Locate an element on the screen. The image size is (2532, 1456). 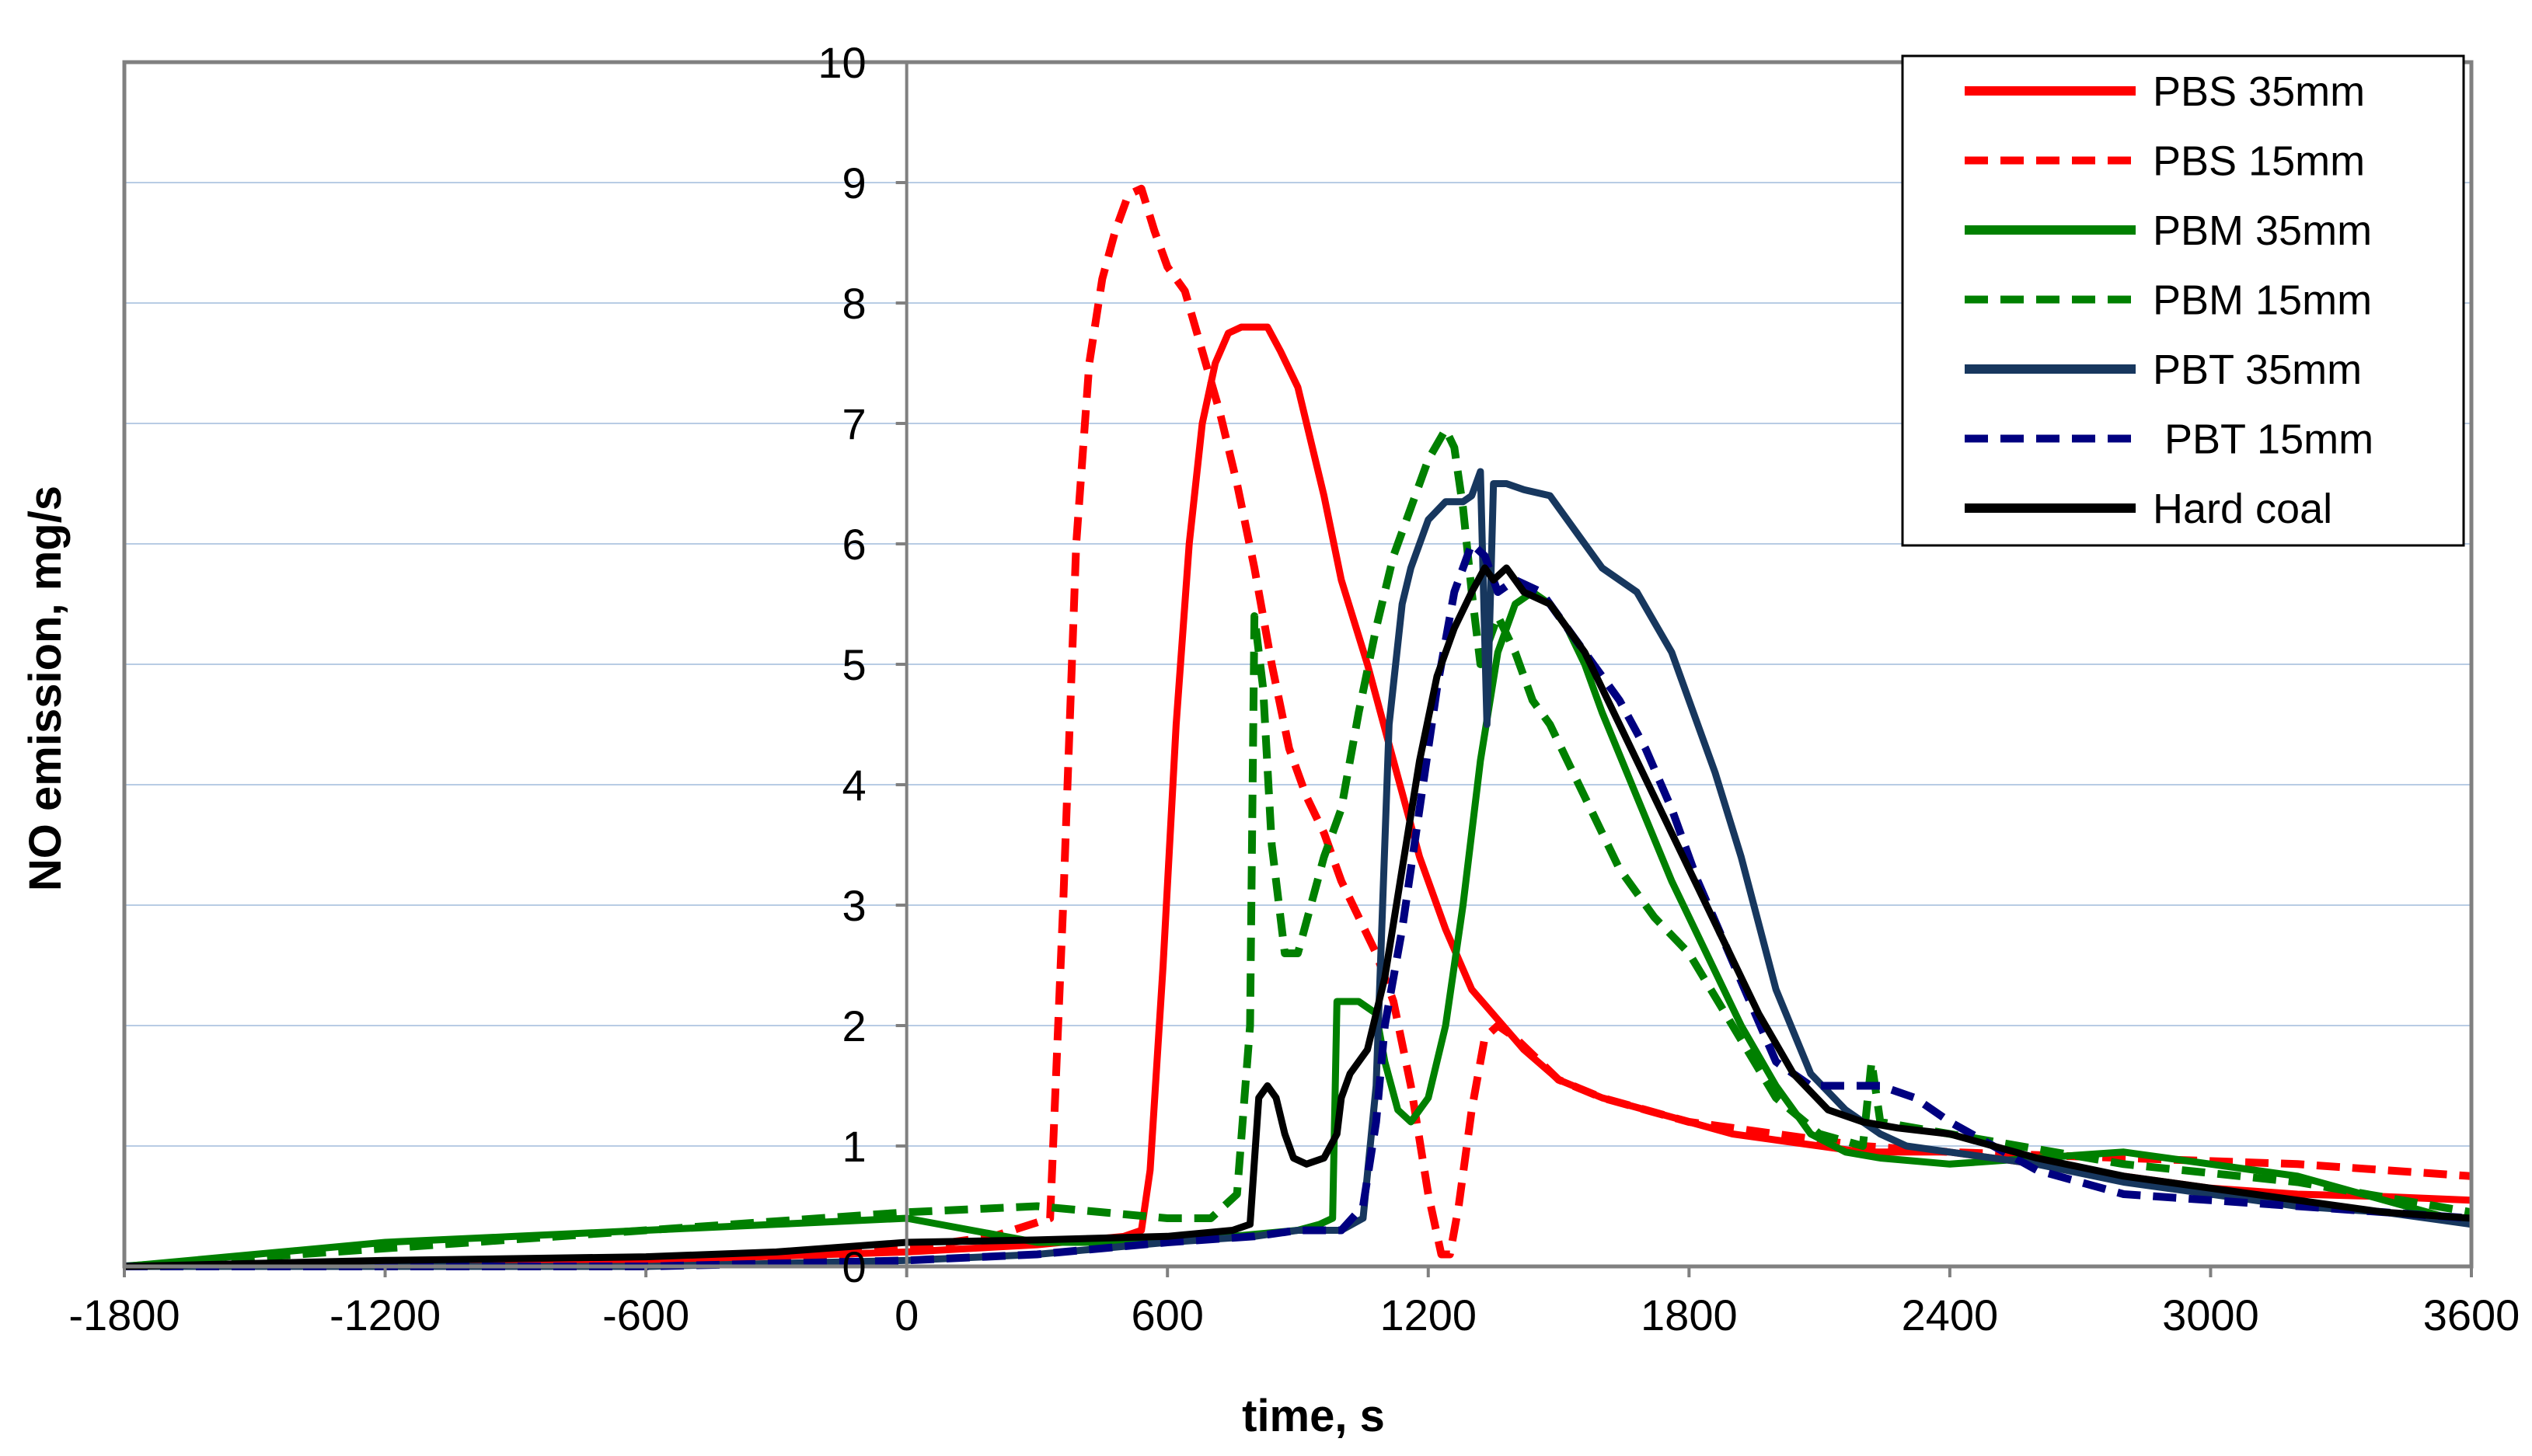
x-tick-label: -600 is located at coordinates (645, 1315).